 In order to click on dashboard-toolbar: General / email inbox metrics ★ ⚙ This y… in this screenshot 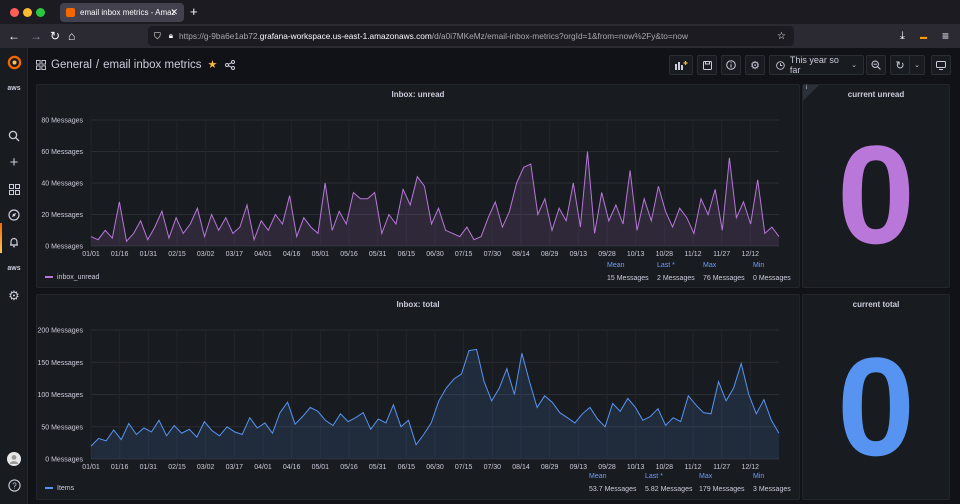, I will do `click(494, 66)`.